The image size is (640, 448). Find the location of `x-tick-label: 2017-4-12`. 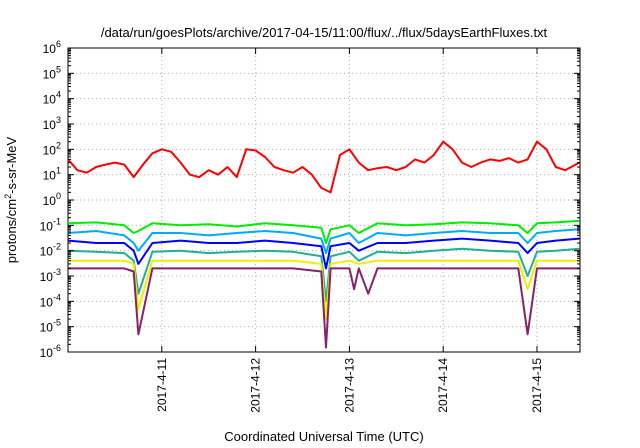

x-tick-label: 2017-4-12 is located at coordinates (256, 385).